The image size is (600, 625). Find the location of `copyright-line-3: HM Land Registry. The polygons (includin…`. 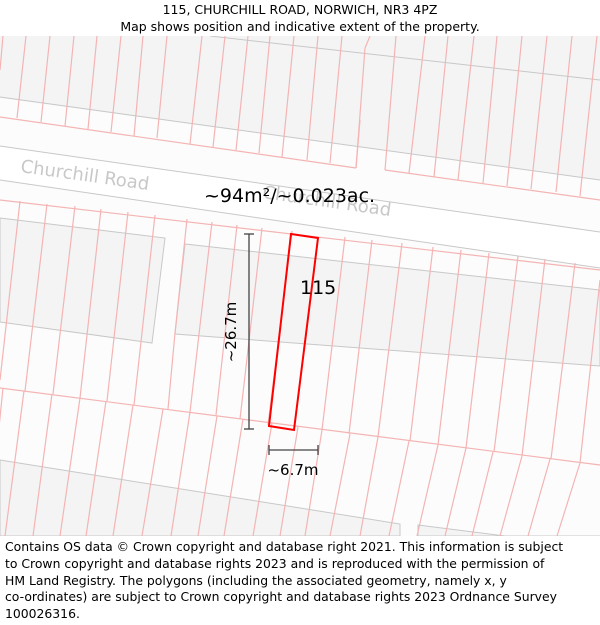

copyright-line-3: HM Land Registry. The polygons (includin… is located at coordinates (256, 580).